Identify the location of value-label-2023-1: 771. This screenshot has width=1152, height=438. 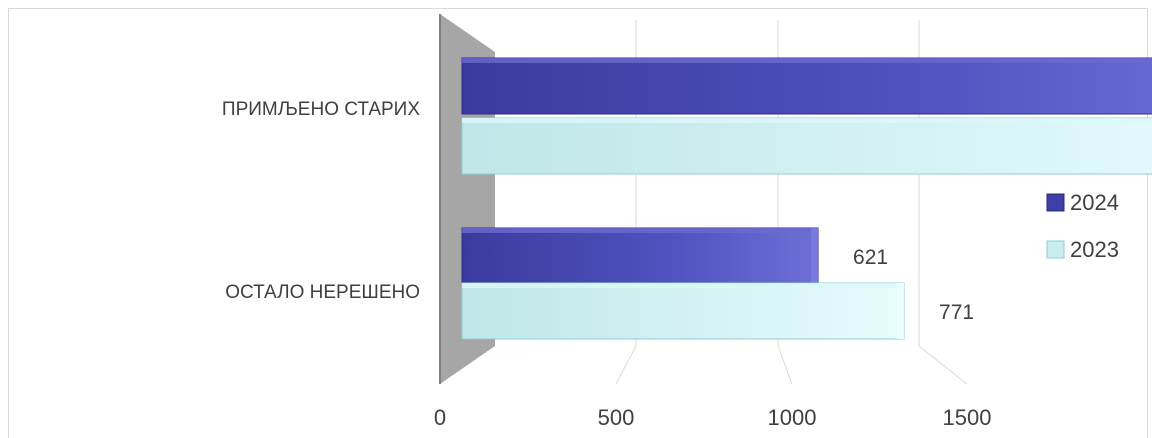
(956, 312).